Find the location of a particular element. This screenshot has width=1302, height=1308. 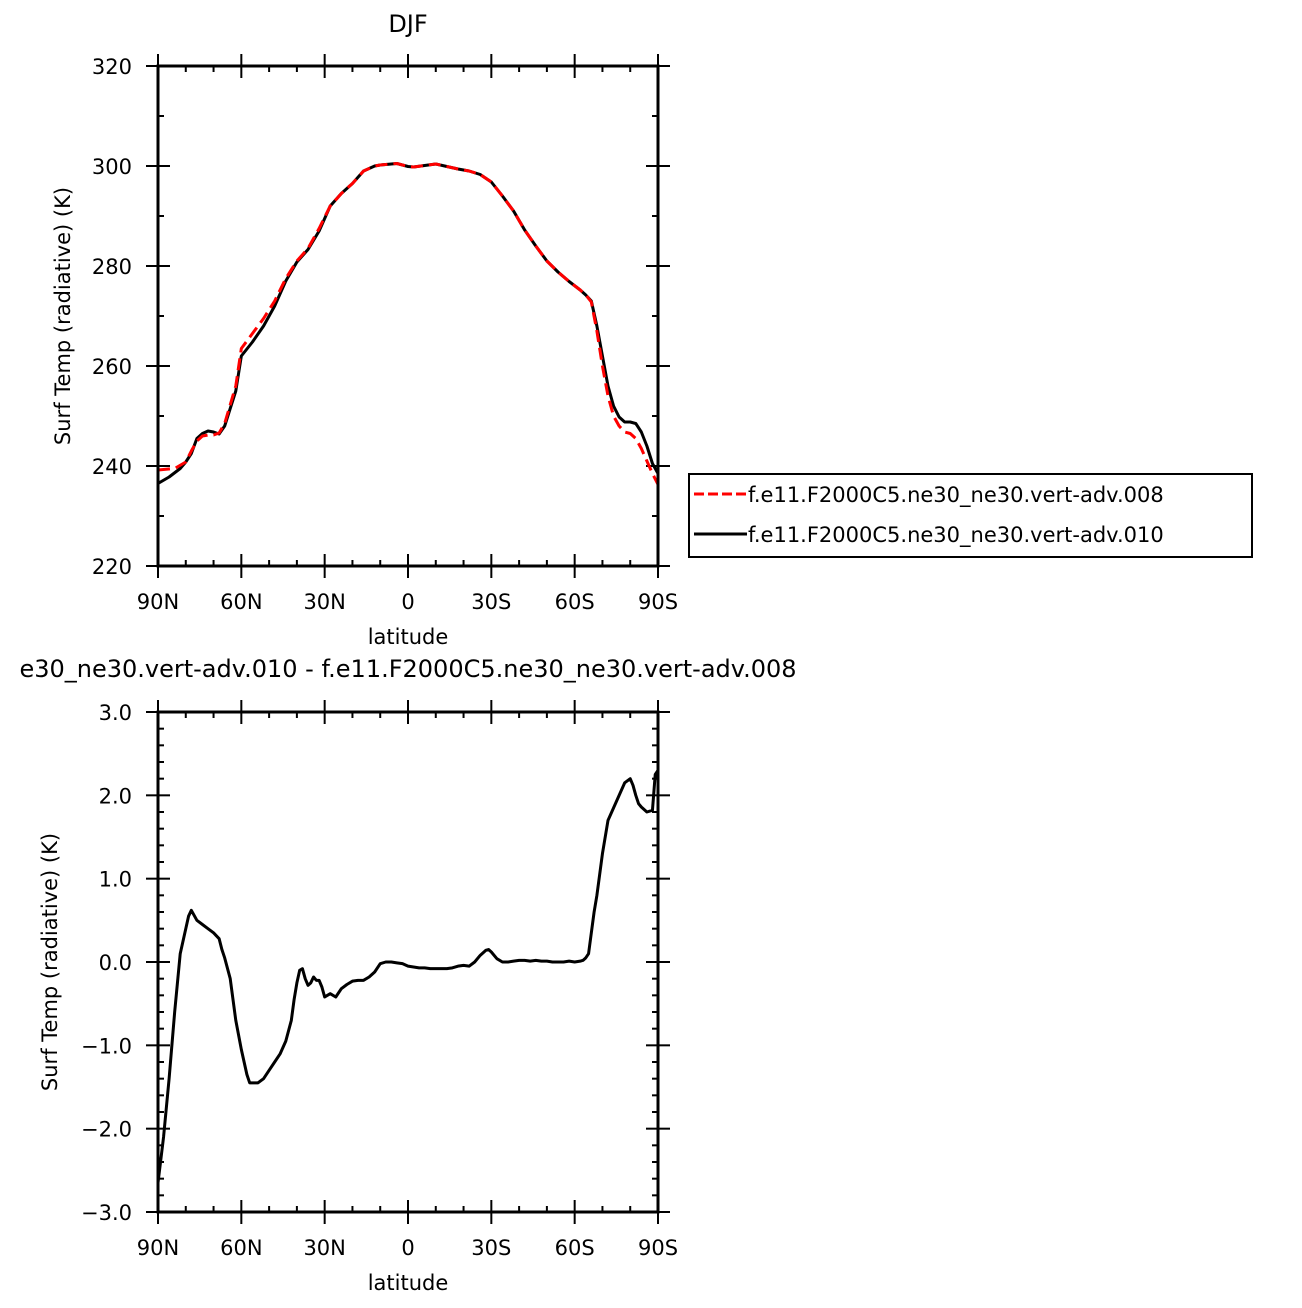

bottom-ytick-label: 0.0 is located at coordinates (115, 963).